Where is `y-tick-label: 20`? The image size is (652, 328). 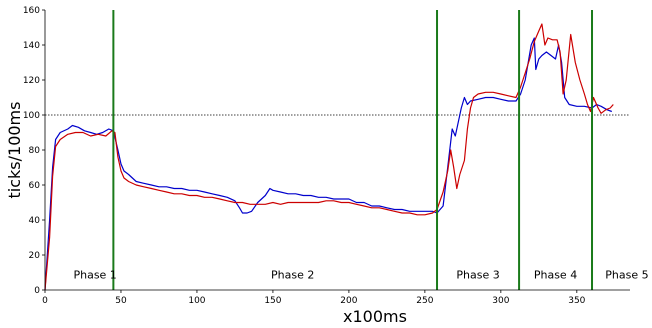
y-tick-label: 20 is located at coordinates (35, 256).